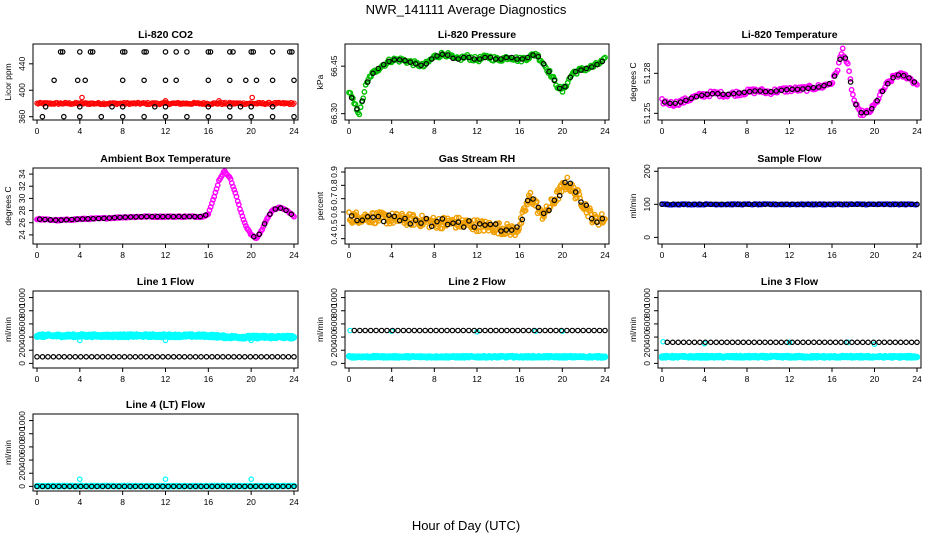 The height and width of the screenshot is (540, 936). Describe the element at coordinates (165, 103) in the screenshot. I see `series-co2-data` at that location.